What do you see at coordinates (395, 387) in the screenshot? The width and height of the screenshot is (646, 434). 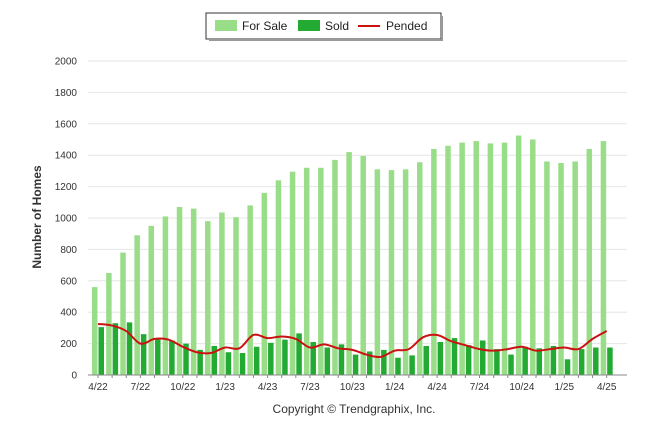 I see `x-tick-label: 1/24` at bounding box center [395, 387].